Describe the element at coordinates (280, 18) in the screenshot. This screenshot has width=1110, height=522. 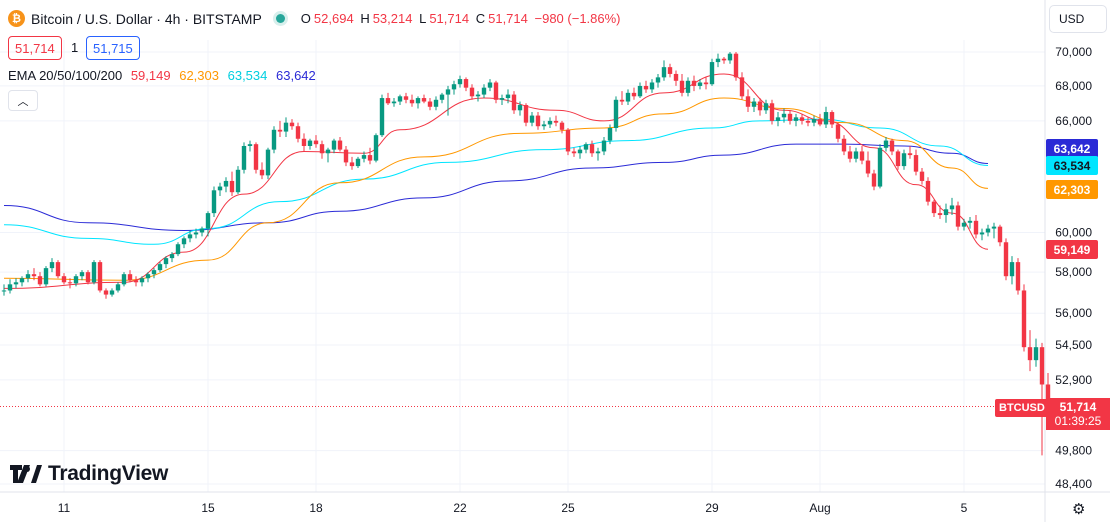
I see `market-status-icon` at that location.